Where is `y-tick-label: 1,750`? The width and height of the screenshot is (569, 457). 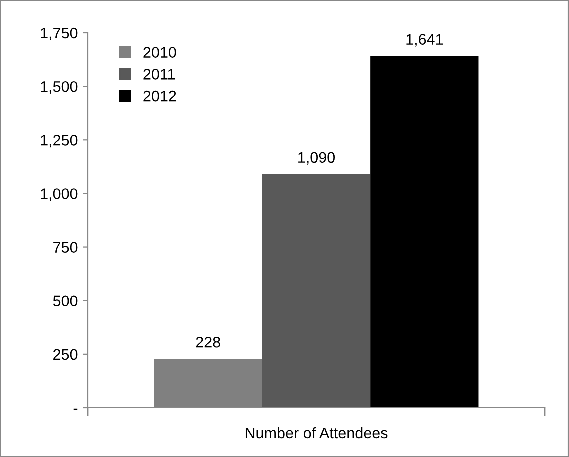 y-tick-label: 1,750 is located at coordinates (59, 34).